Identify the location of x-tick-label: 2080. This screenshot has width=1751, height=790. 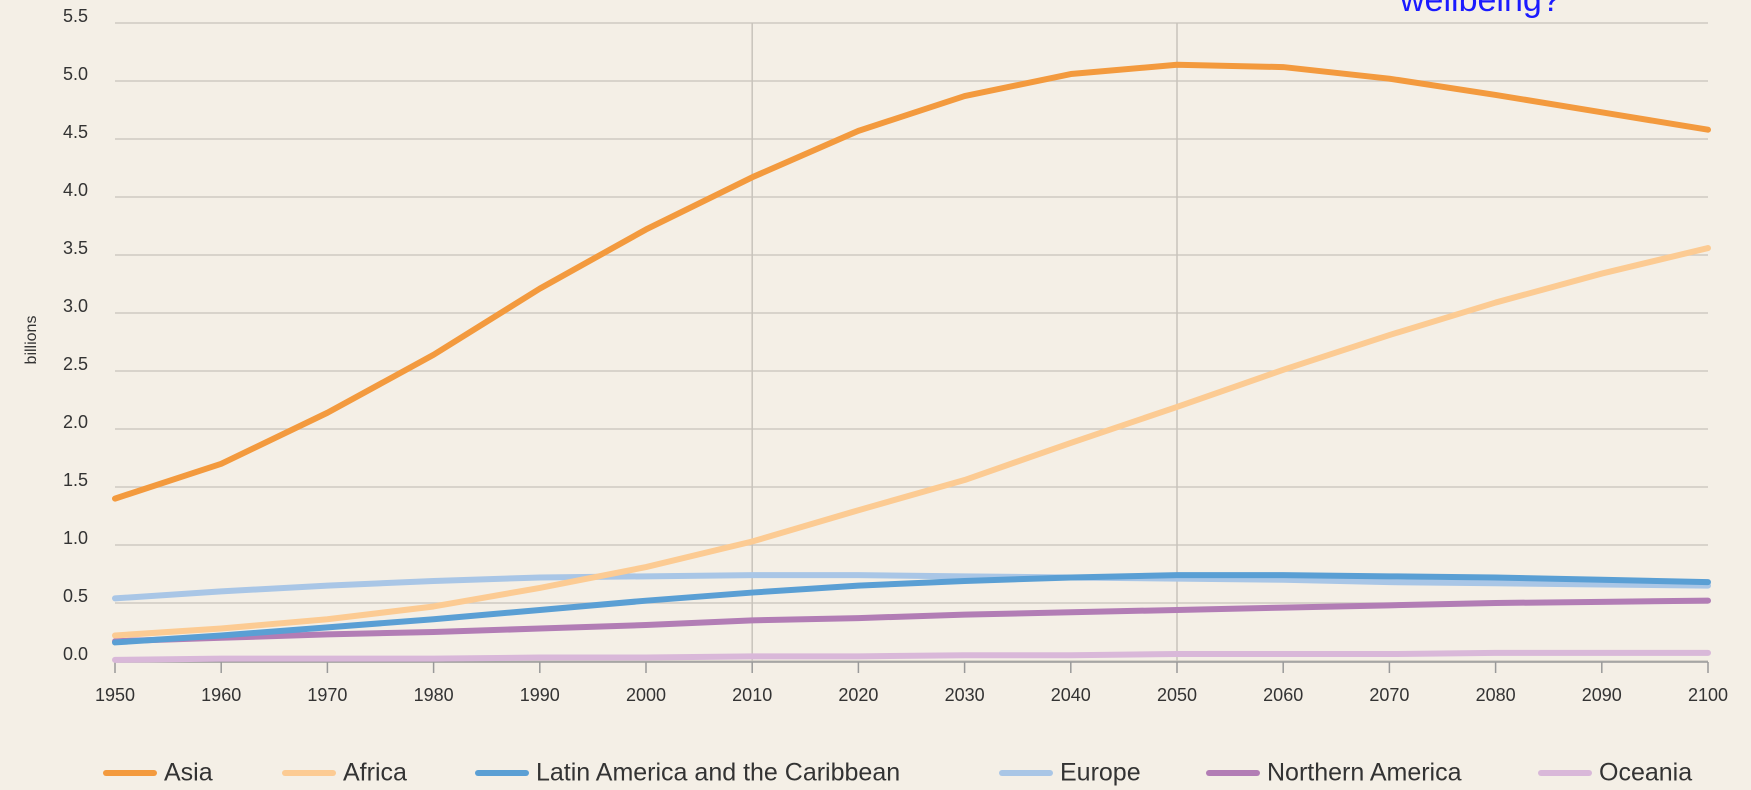
(1496, 695).